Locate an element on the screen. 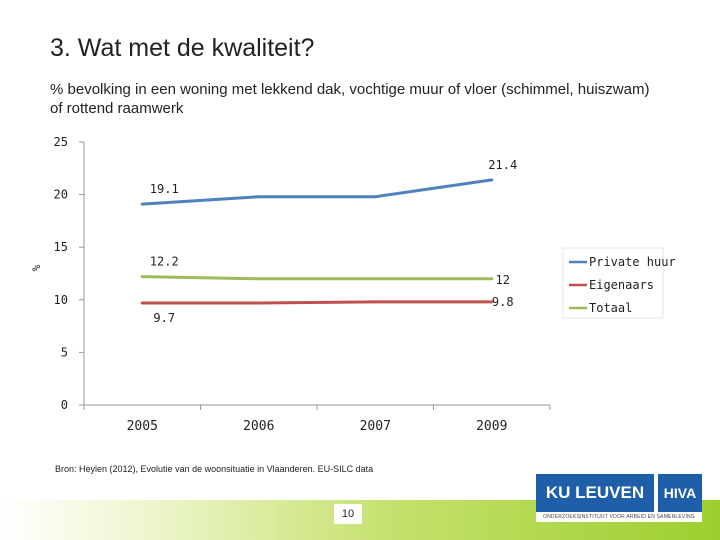  x-tick-label-3: 2009 is located at coordinates (491, 426).